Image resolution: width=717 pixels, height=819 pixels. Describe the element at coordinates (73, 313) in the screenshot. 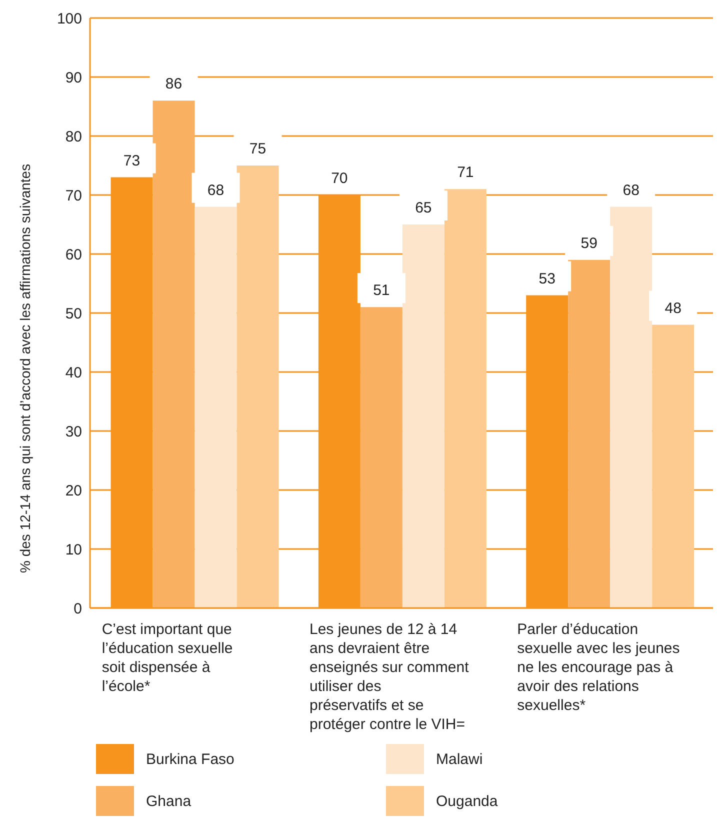

I see `y-tick-label: 50` at that location.